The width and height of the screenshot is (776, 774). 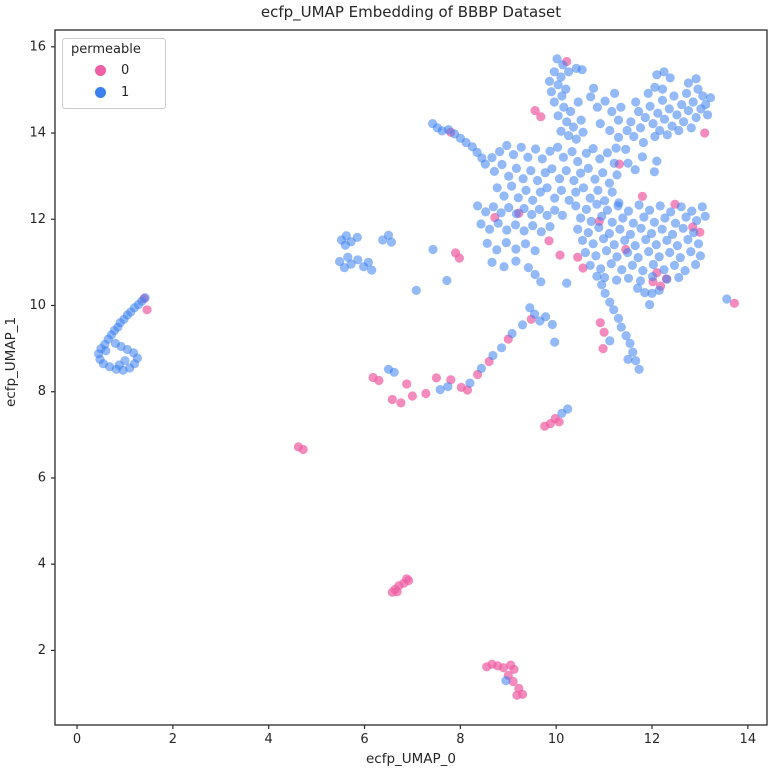 I want to click on y-tick-label: 16, so click(x=37, y=46).